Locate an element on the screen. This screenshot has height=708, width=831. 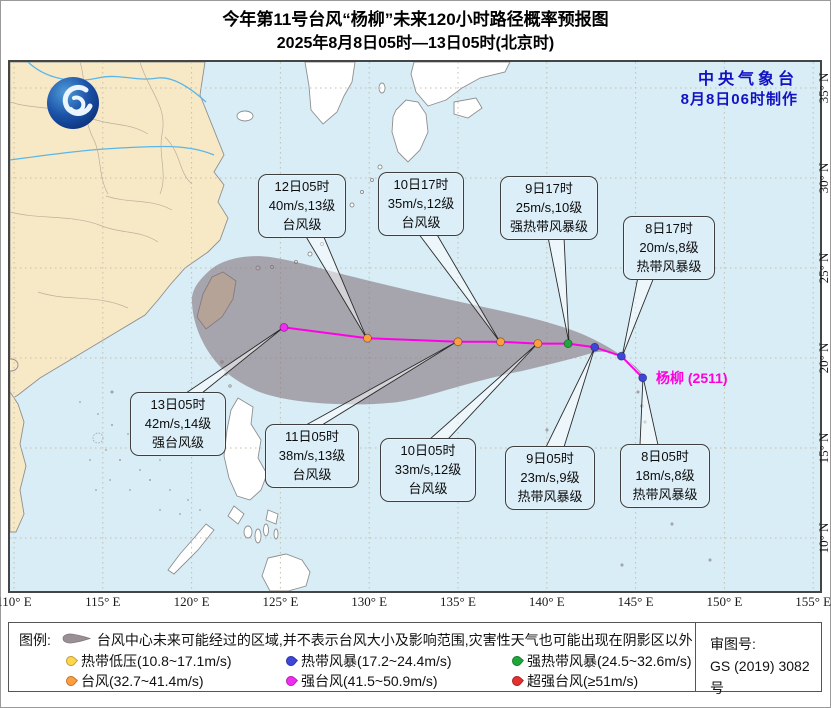
lon-tick-label: 140° E is located at coordinates (546, 601).